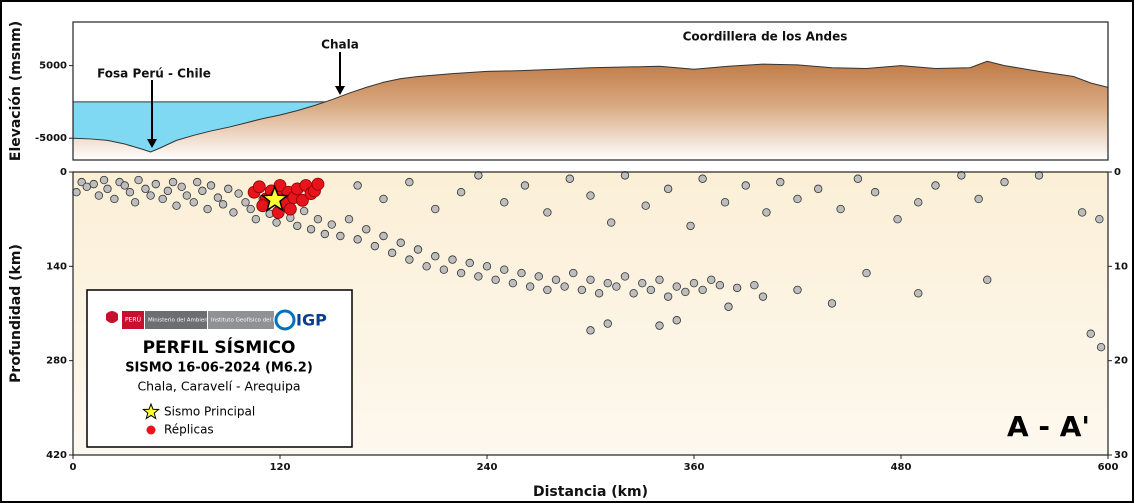 The image size is (1134, 503). What do you see at coordinates (219, 368) in the screenshot?
I see `legend-subtitle: SISMO 16-06-2024 (M6.2)` at bounding box center [219, 368].